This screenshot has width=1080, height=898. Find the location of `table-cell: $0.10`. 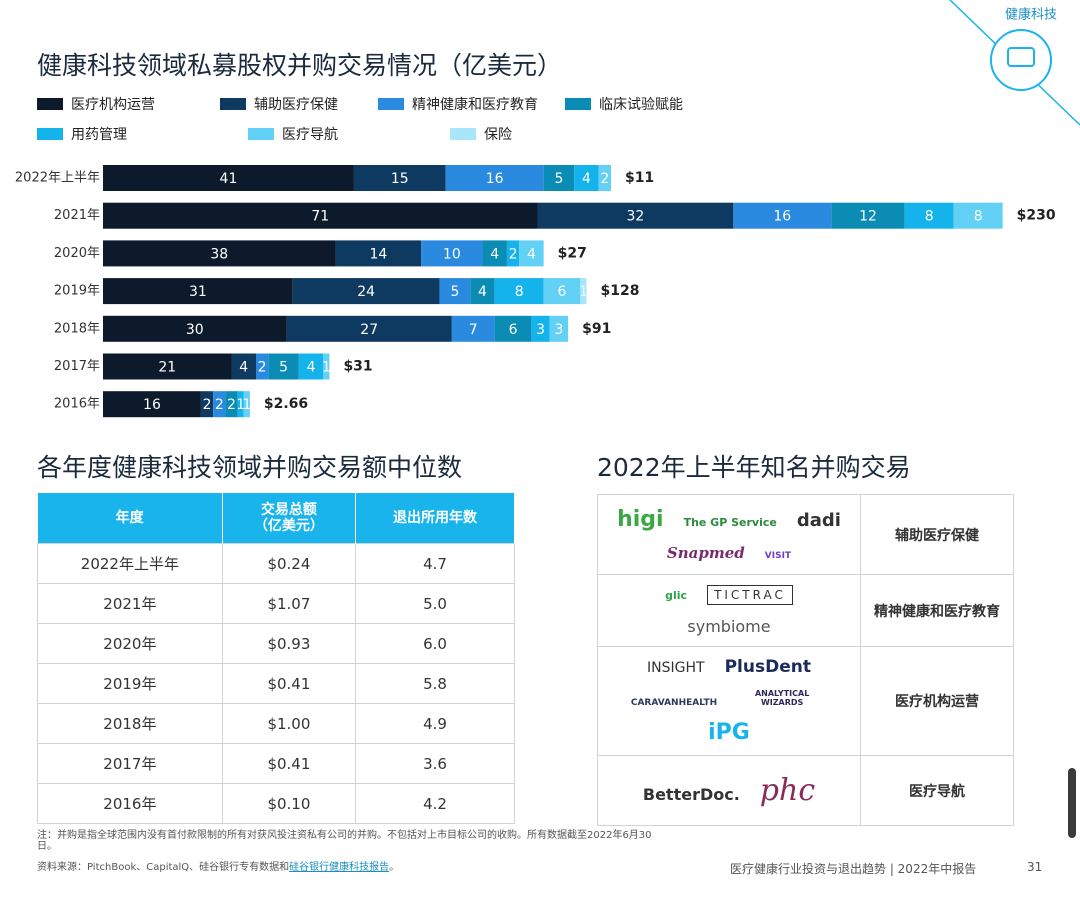

table-cell: $0.10 is located at coordinates (289, 803).